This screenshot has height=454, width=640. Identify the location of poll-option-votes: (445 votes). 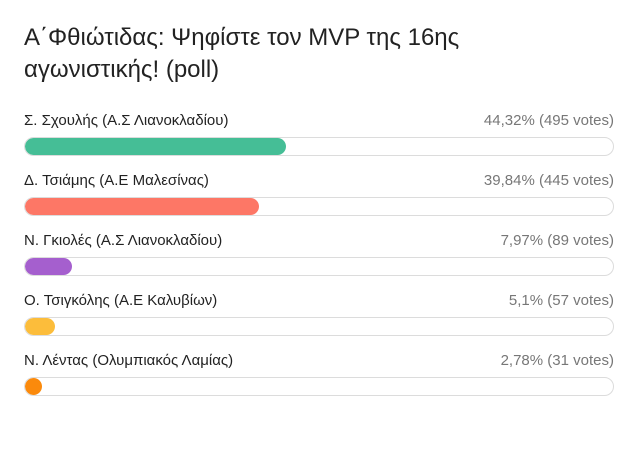
(576, 180).